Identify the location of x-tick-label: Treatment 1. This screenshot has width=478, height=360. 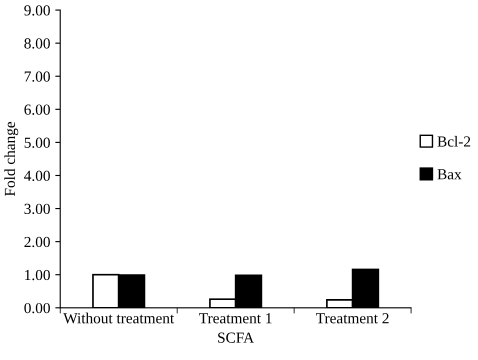
(235, 318).